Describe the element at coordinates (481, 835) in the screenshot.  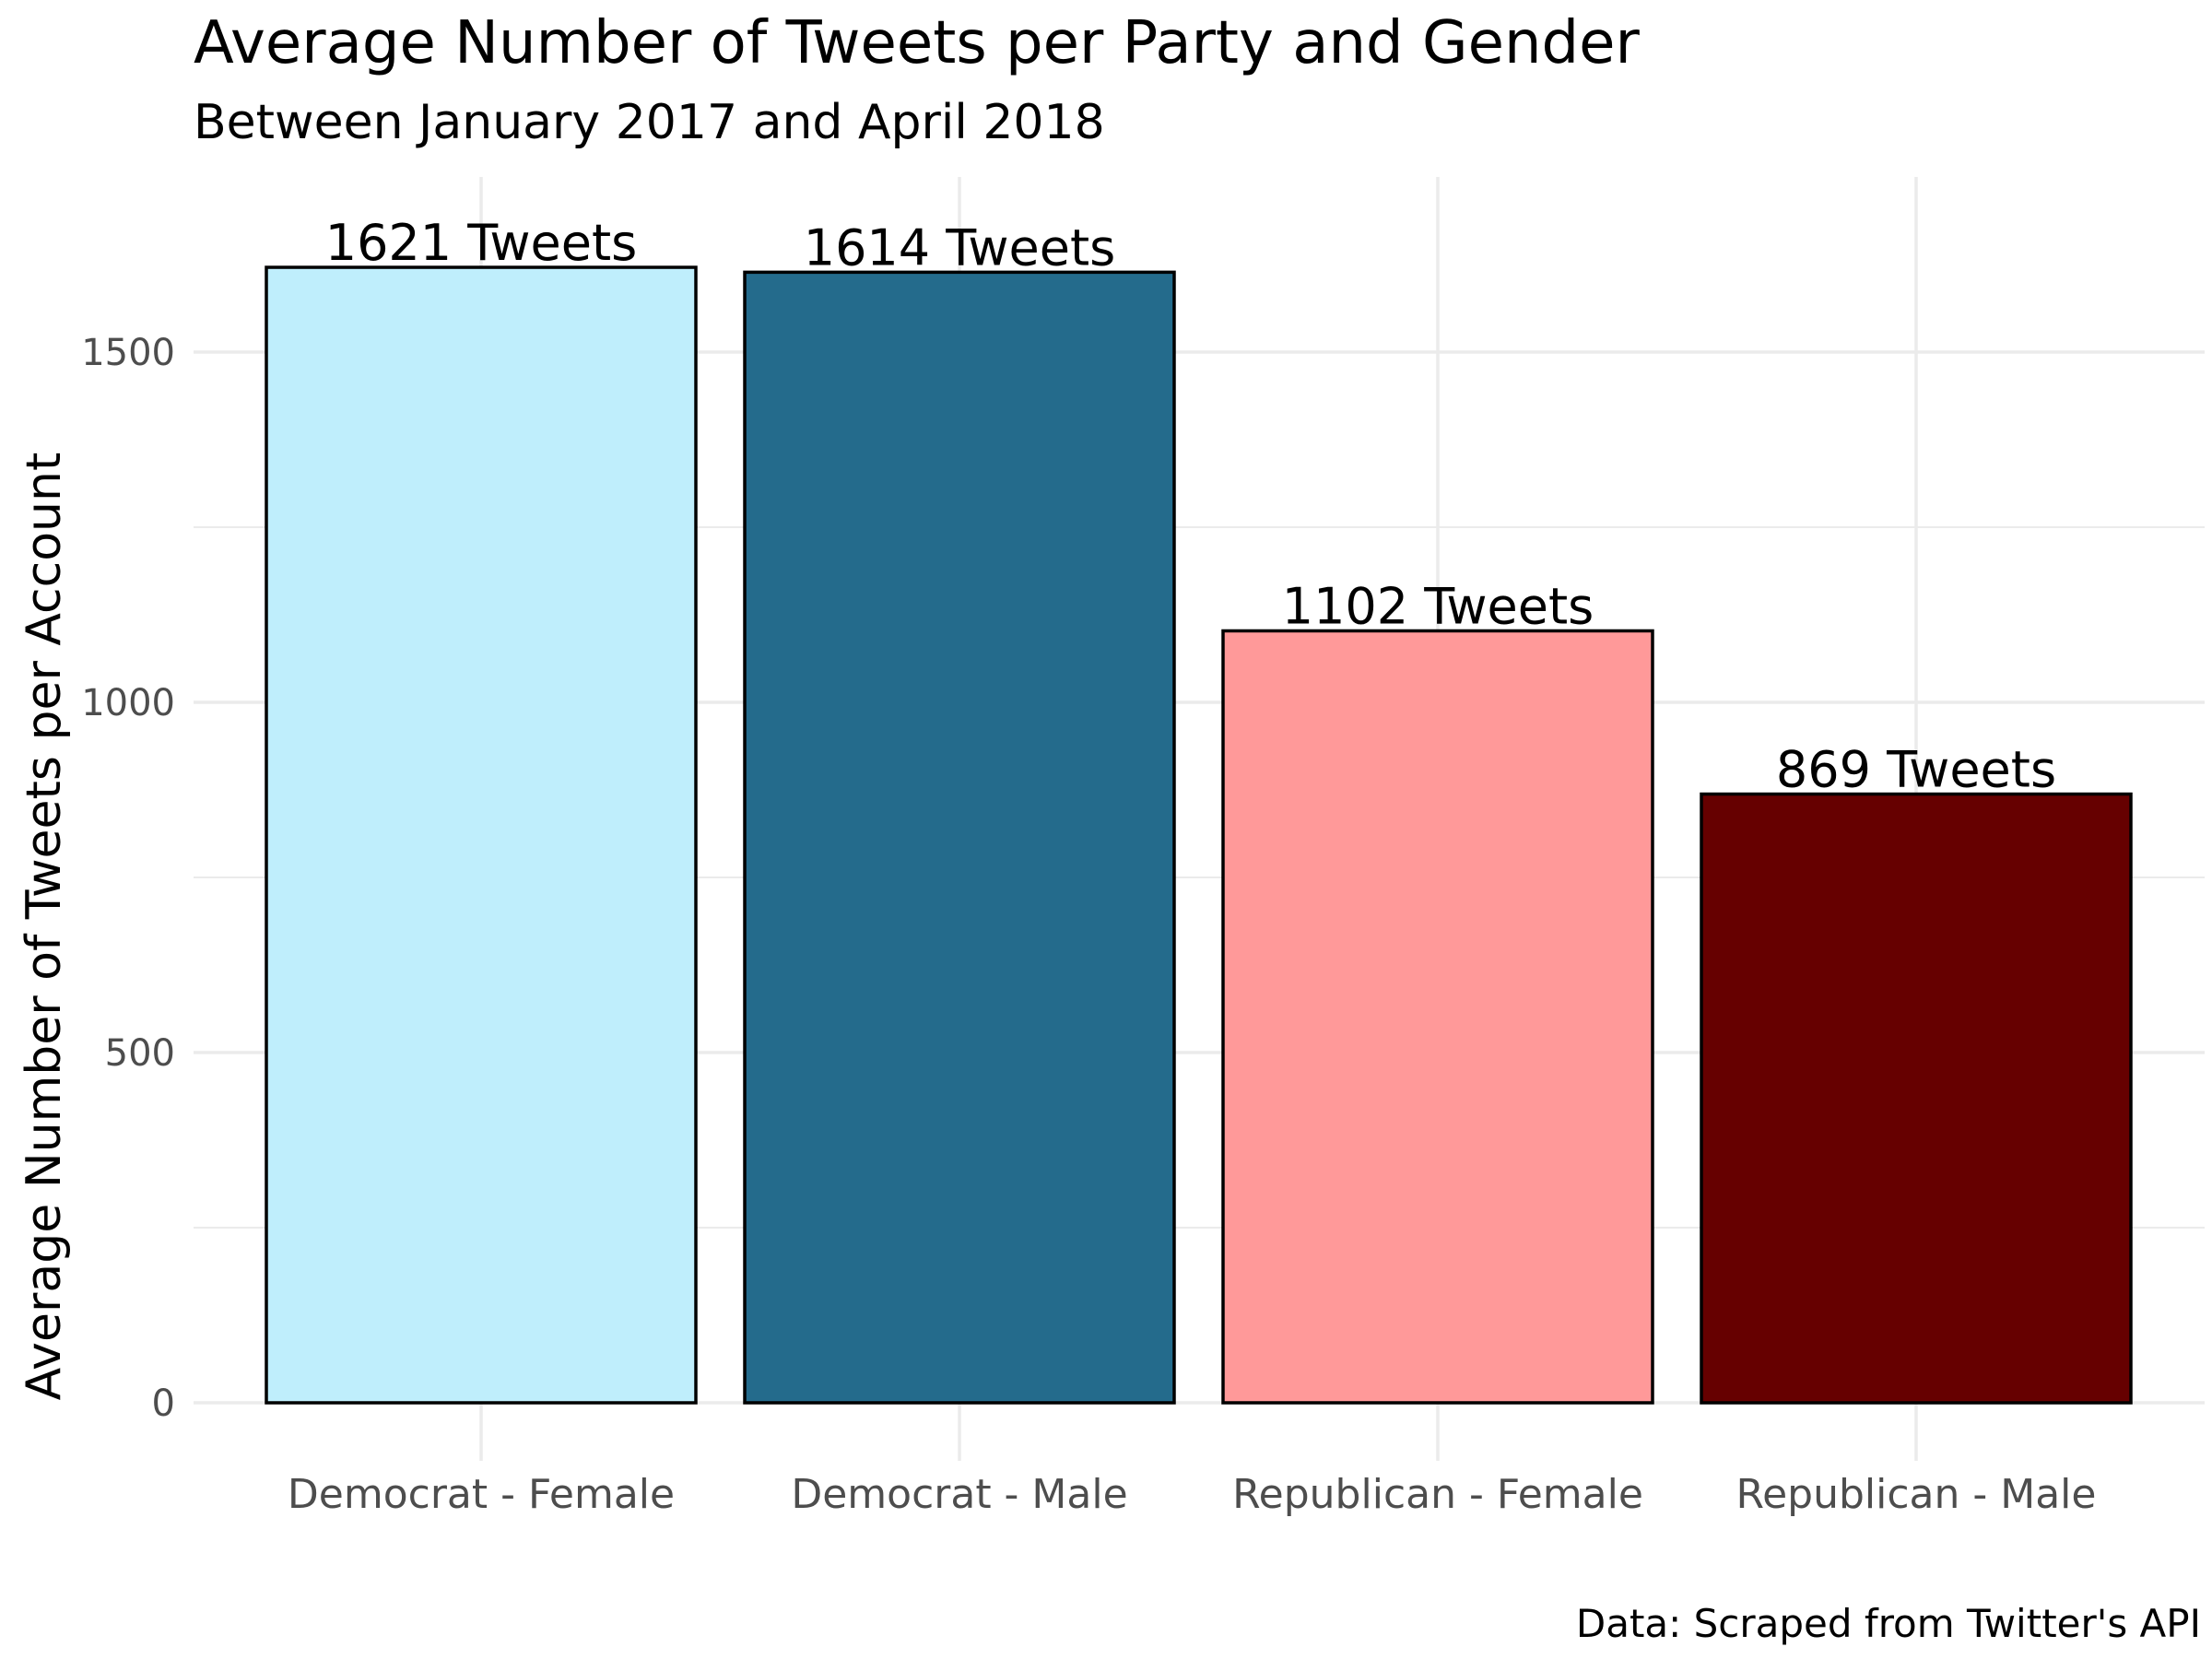
I see `bar-democrat-female` at that location.